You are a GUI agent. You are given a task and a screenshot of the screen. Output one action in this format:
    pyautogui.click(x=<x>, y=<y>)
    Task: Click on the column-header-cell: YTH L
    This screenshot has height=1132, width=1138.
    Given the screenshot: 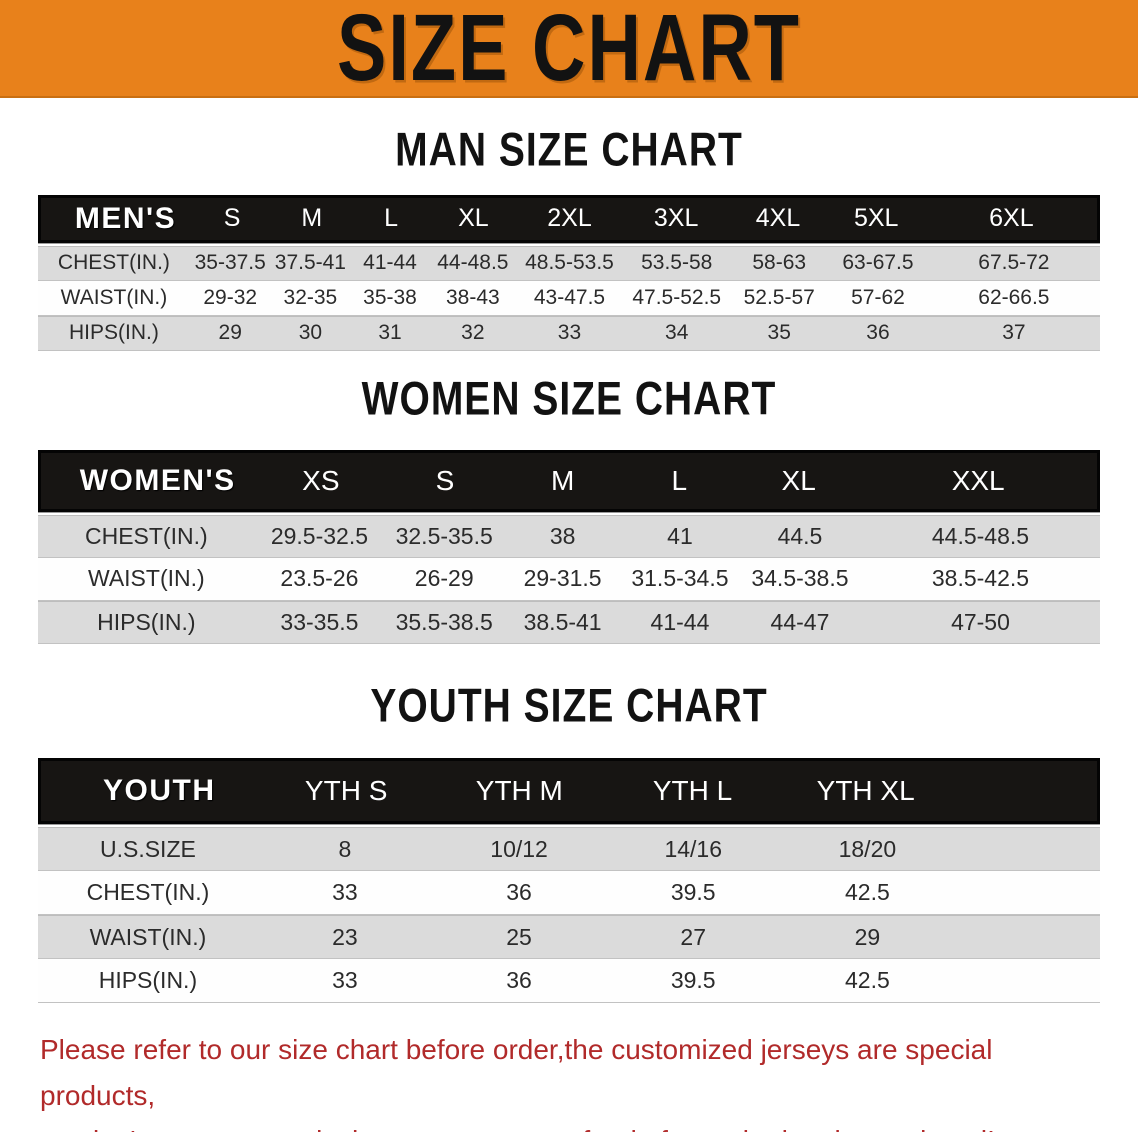 What is the action you would take?
    pyautogui.click(x=692, y=791)
    